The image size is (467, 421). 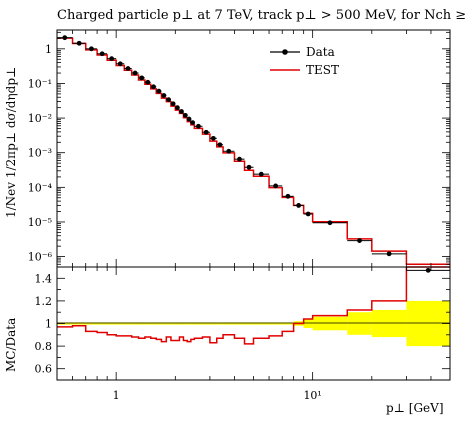 I want to click on x-tick-label: 10¹, so click(x=312, y=395).